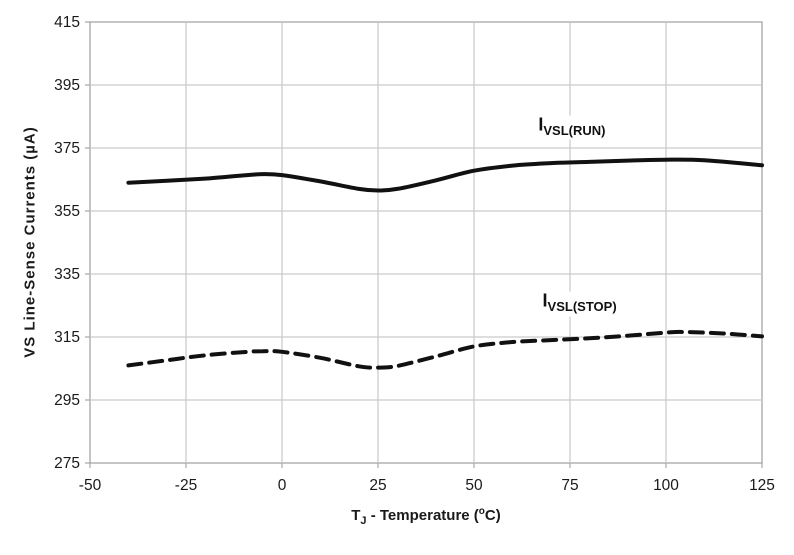  I want to click on x-tick-label: 100, so click(666, 485).